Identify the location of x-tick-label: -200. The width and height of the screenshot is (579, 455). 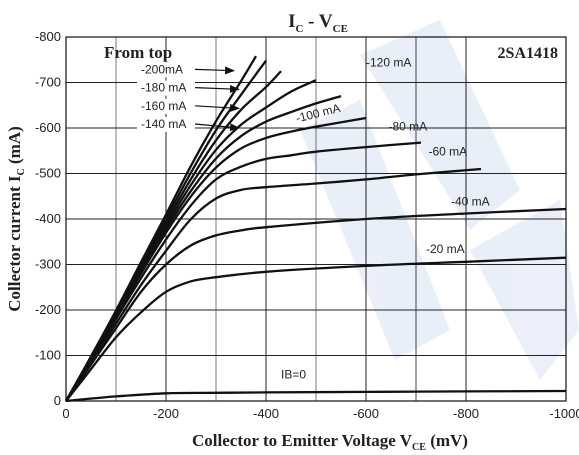
(166, 413).